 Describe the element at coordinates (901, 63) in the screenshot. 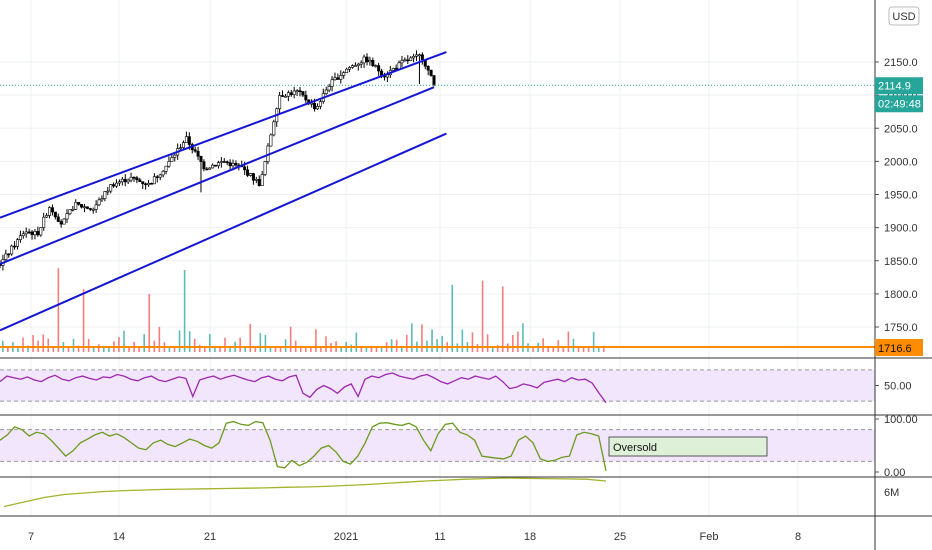

I see `y-tick-label: 2150.0` at that location.